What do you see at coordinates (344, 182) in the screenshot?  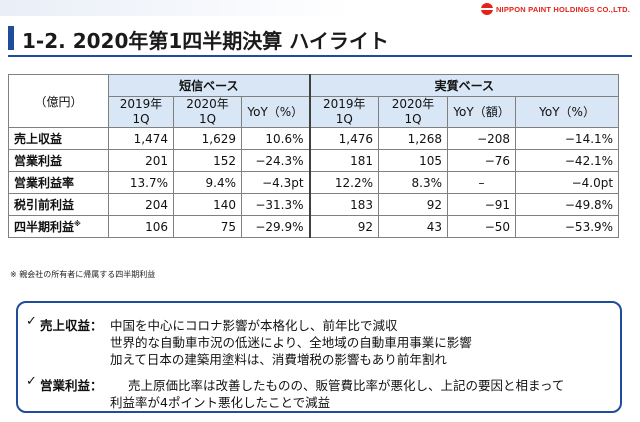 I see `cell: 12.2%` at bounding box center [344, 182].